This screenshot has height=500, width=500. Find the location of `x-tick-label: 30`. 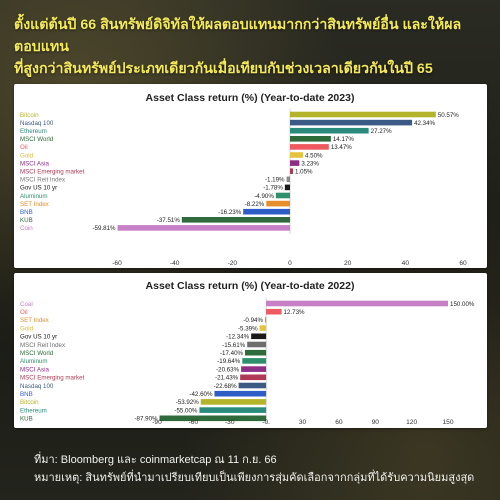

x-tick-label: 30 is located at coordinates (303, 422).